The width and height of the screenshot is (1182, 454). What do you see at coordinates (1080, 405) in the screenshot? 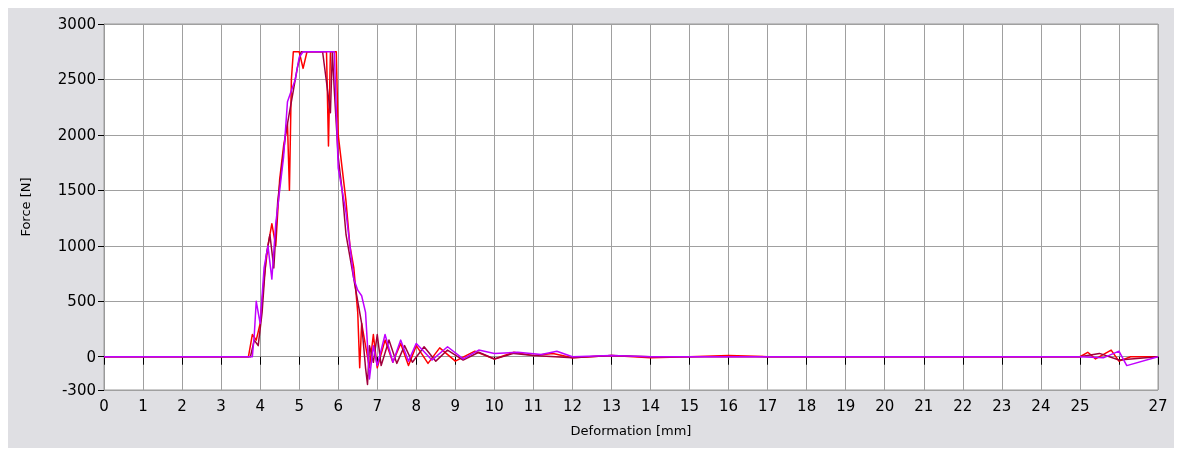
I see `x-tick-label: 25` at bounding box center [1080, 405].